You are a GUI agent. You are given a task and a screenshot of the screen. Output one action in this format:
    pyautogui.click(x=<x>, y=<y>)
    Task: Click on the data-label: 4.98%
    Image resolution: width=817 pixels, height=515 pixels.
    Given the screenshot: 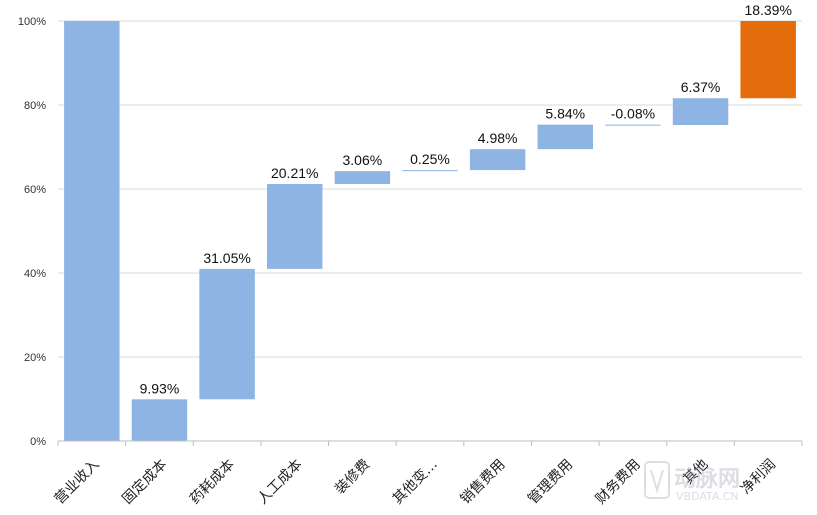 What is the action you would take?
    pyautogui.click(x=498, y=138)
    